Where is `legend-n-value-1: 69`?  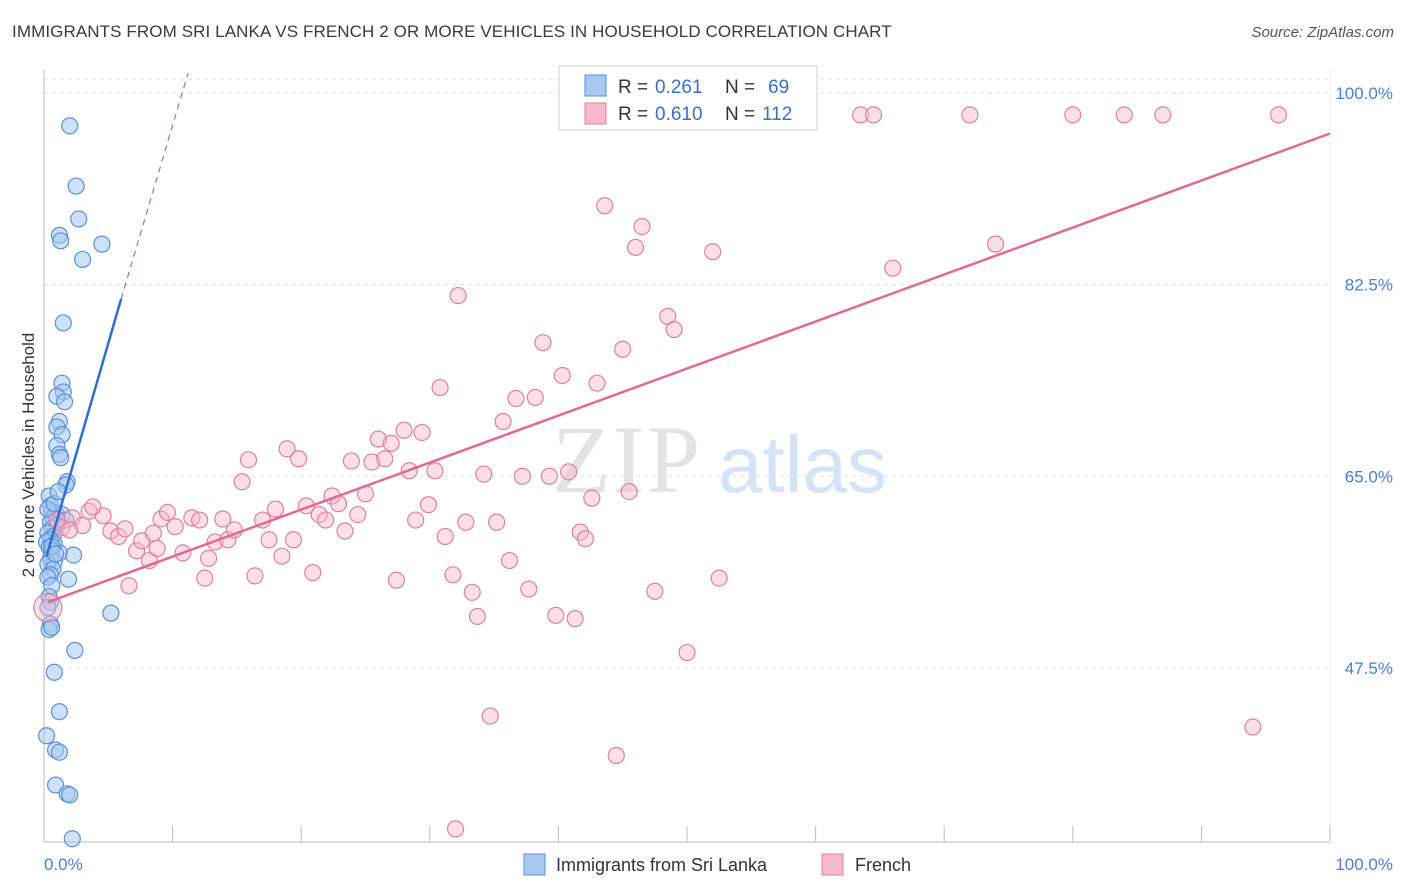
legend-n-value-1: 69 is located at coordinates (778, 87).